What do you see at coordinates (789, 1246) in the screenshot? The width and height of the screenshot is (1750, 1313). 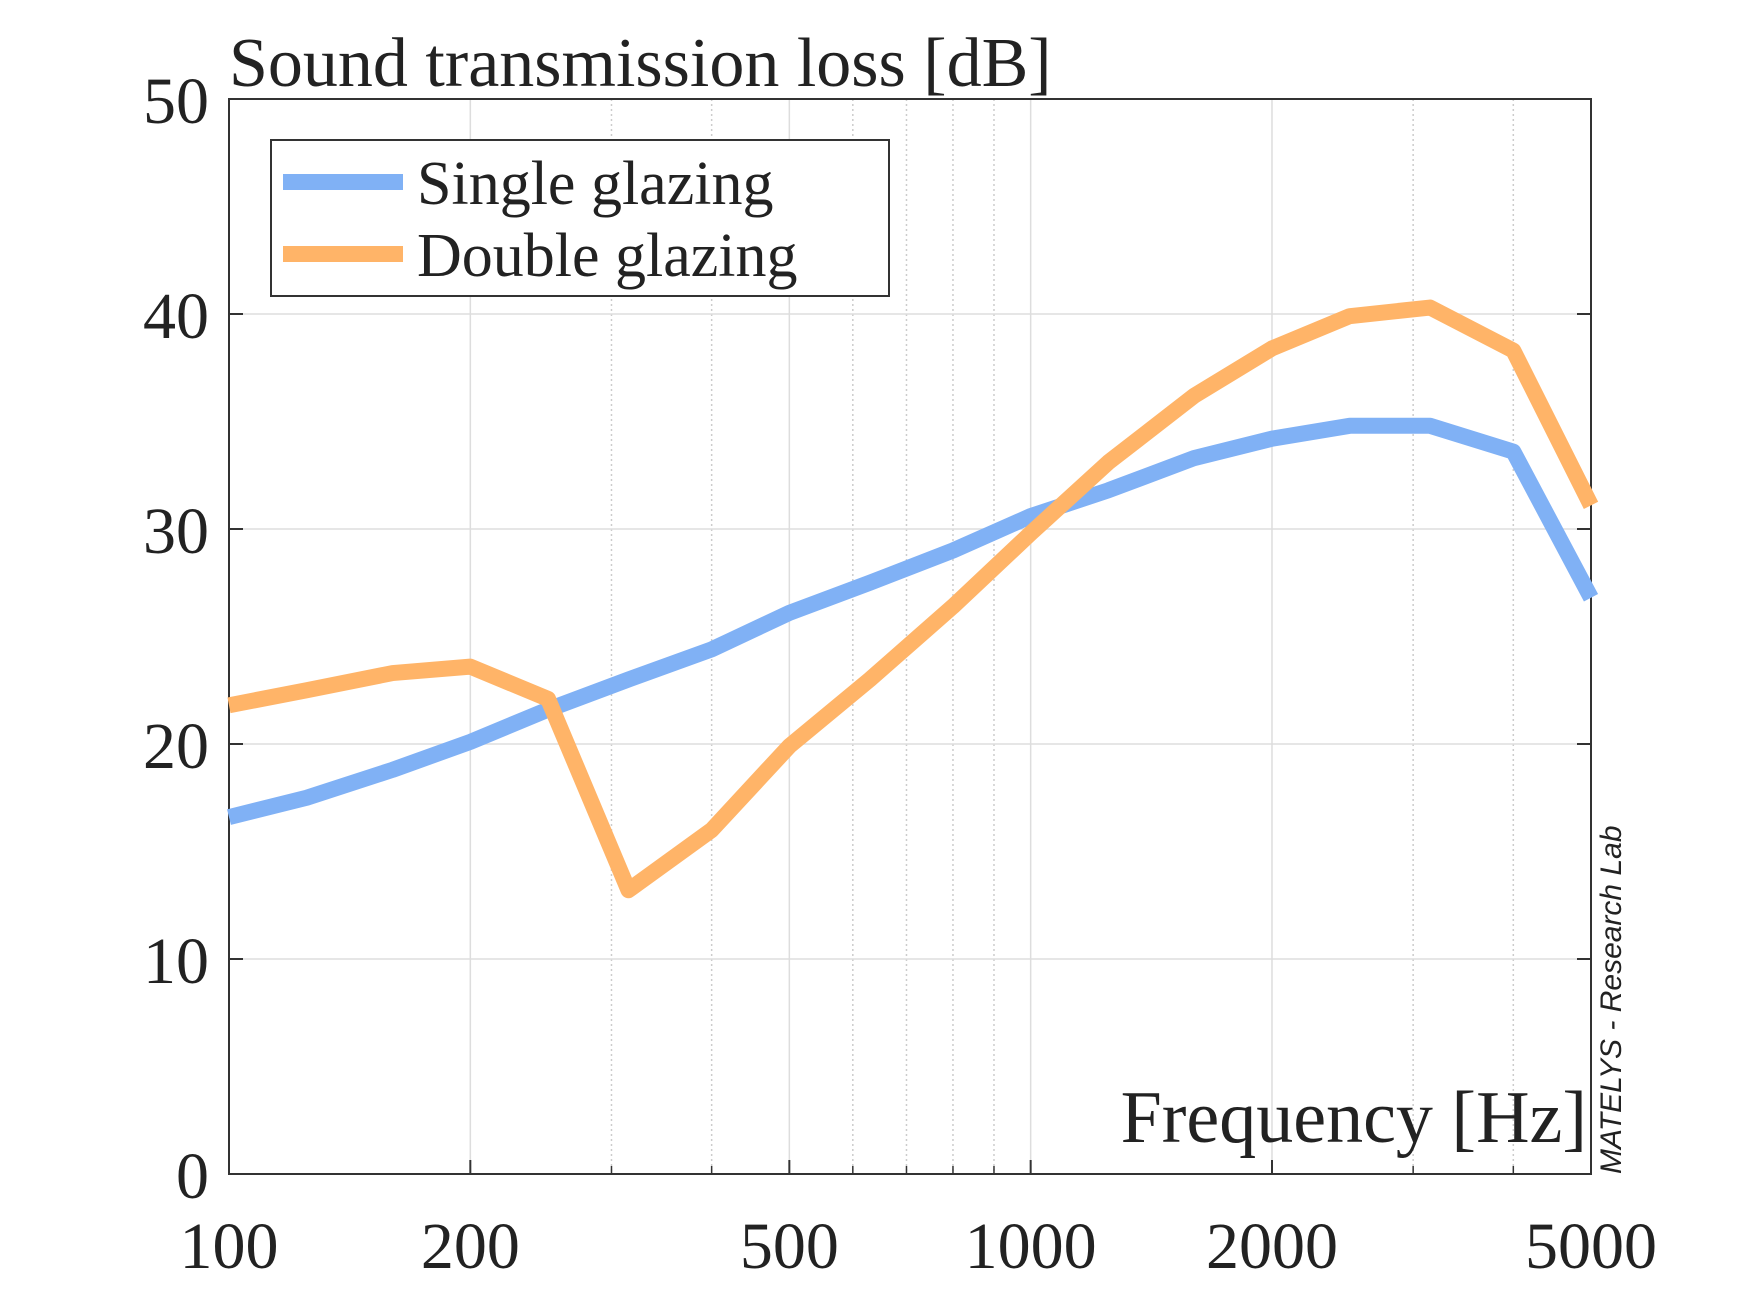 I see `x-tick-label: 500` at bounding box center [789, 1246].